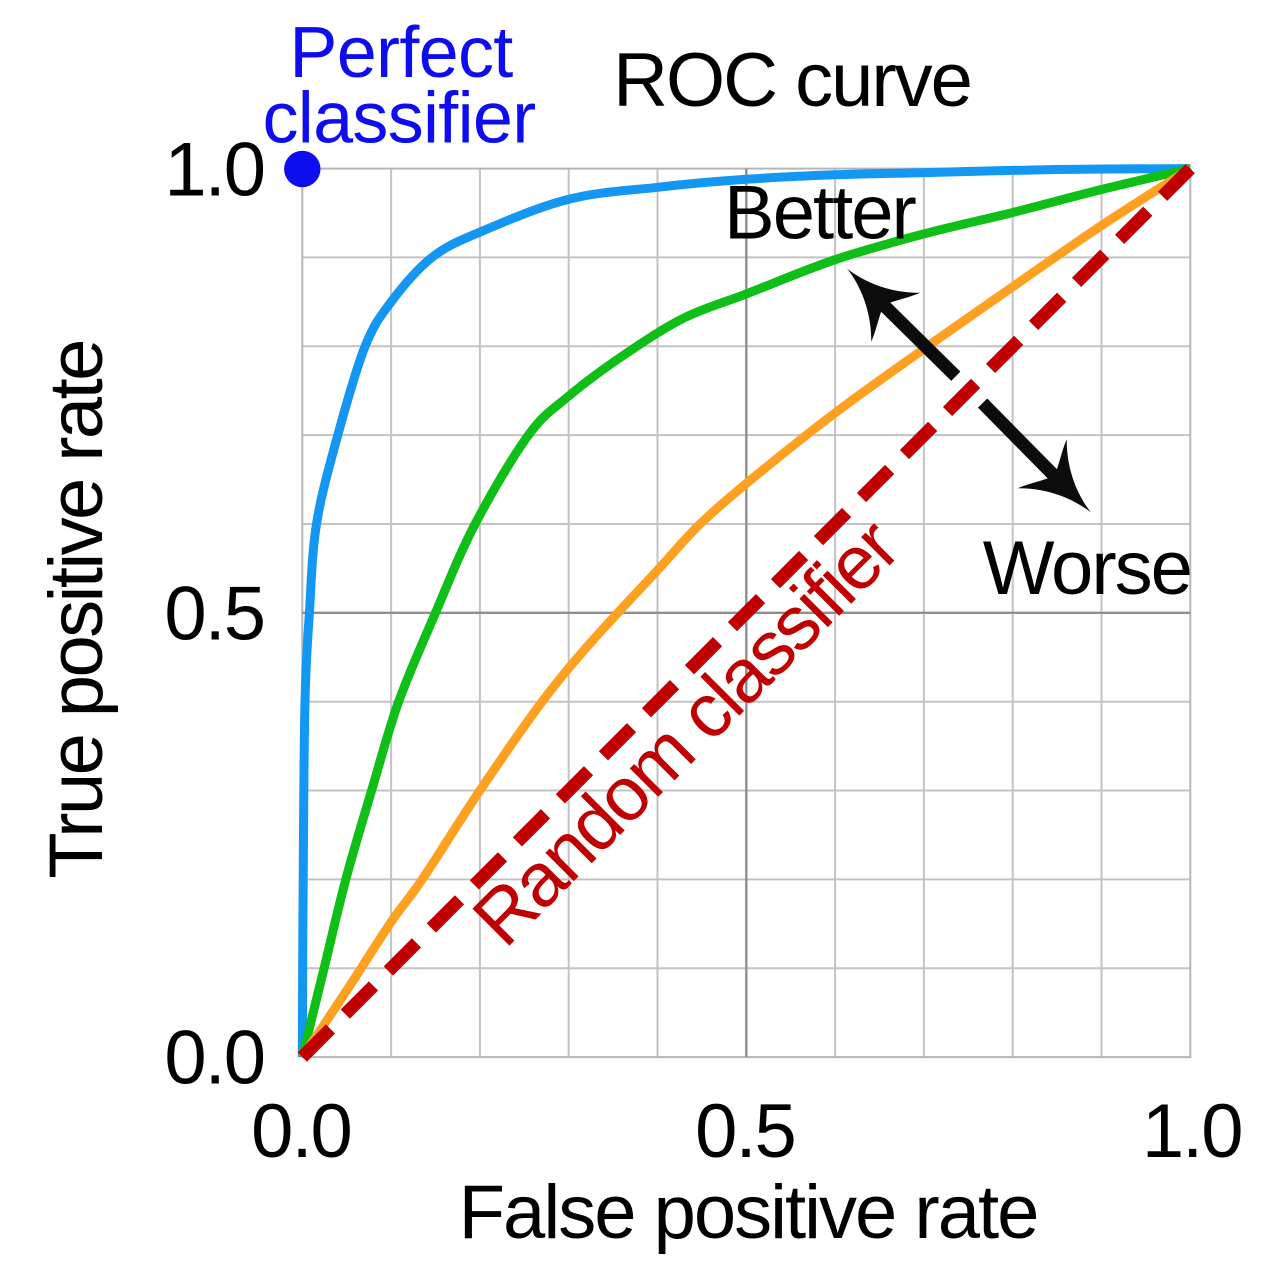  I want to click on svg-text: classifier, so click(398, 119).